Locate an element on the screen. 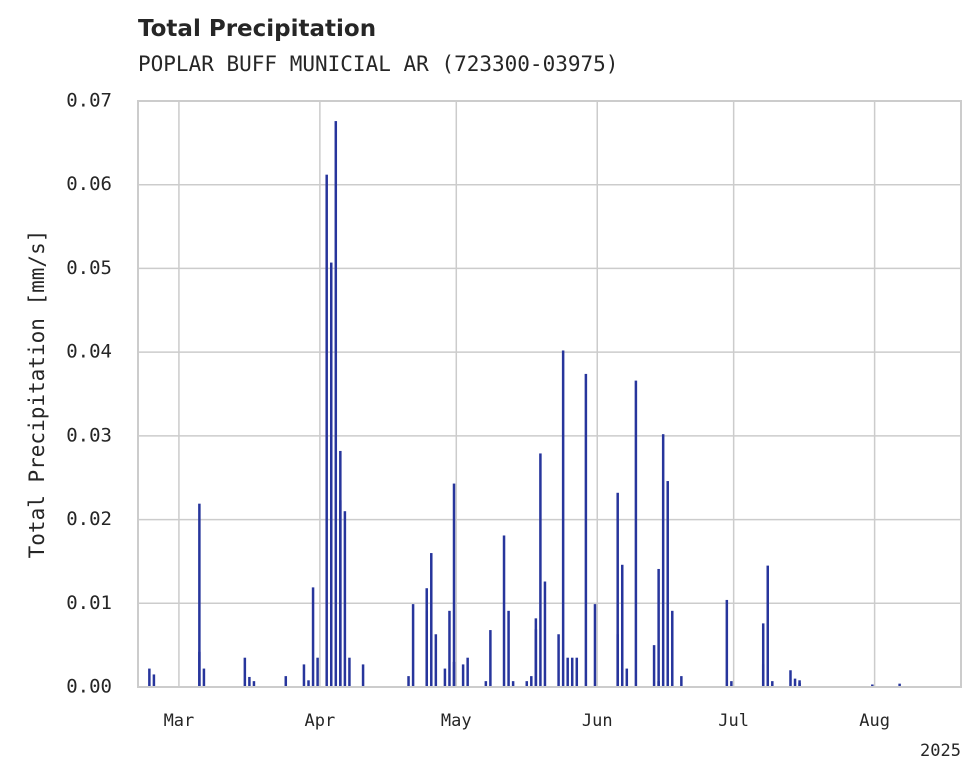  y-tick-label: 0.04 is located at coordinates (89, 352).